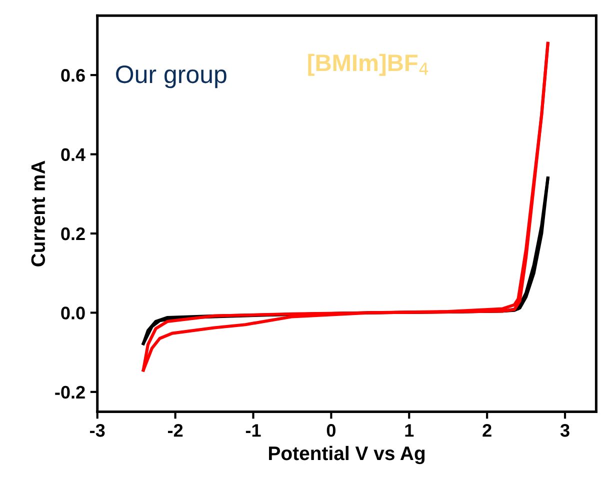 This screenshot has width=601, height=489. Describe the element at coordinates (347, 455) in the screenshot. I see `x-axis-title: Potential V vs Ag` at that location.